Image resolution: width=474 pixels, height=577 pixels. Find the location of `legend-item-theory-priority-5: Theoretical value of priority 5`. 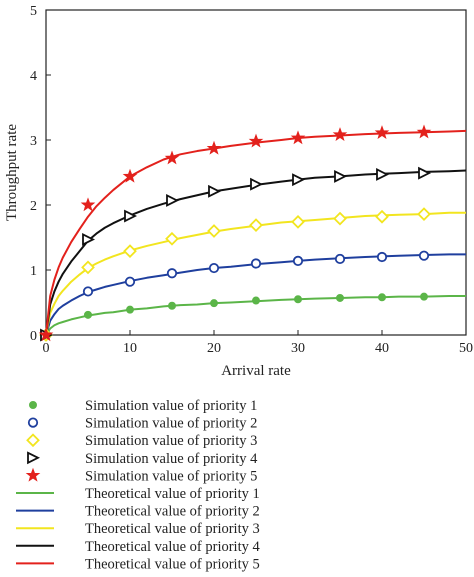

legend-item-theory-priority-5: Theoretical value of priority 5 is located at coordinates (138, 564).